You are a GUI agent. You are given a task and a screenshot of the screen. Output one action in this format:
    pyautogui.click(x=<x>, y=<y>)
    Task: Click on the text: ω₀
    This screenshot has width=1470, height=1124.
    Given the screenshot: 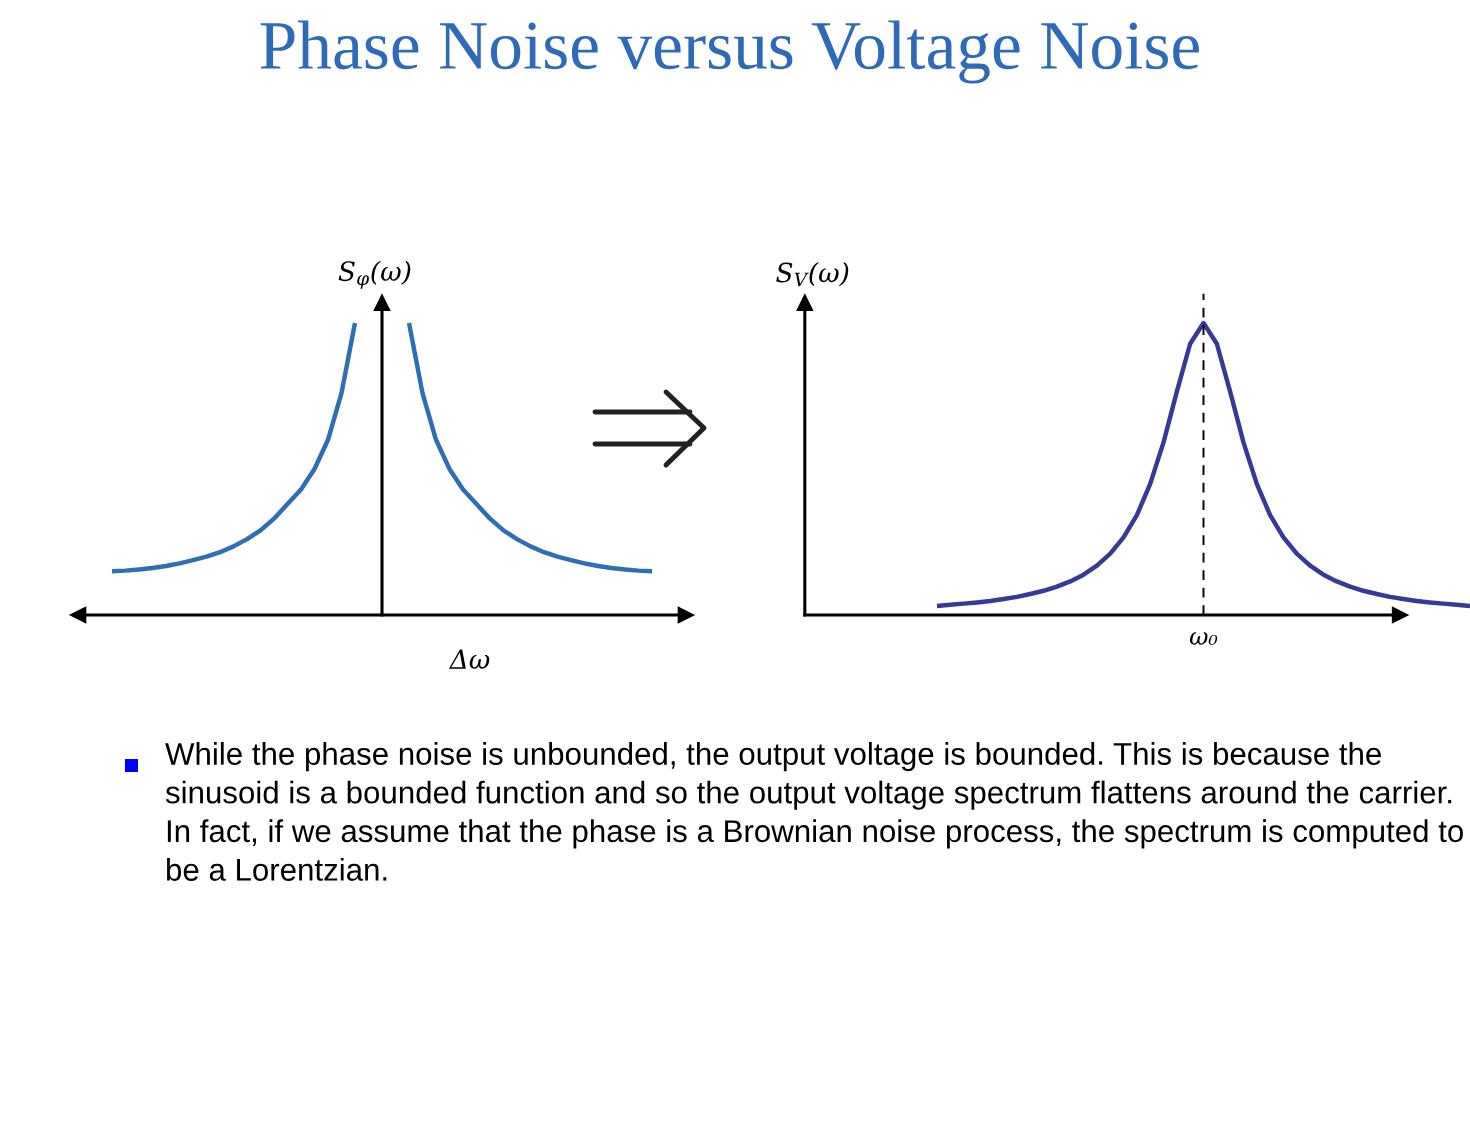 What is the action you would take?
    pyautogui.click(x=1203, y=638)
    